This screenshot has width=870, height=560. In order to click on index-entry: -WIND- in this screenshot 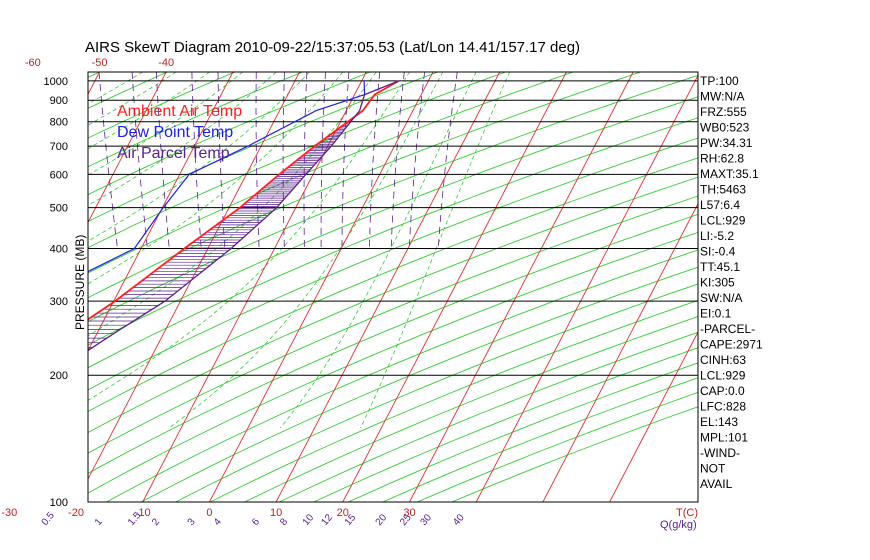, I will do `click(720, 453)`.